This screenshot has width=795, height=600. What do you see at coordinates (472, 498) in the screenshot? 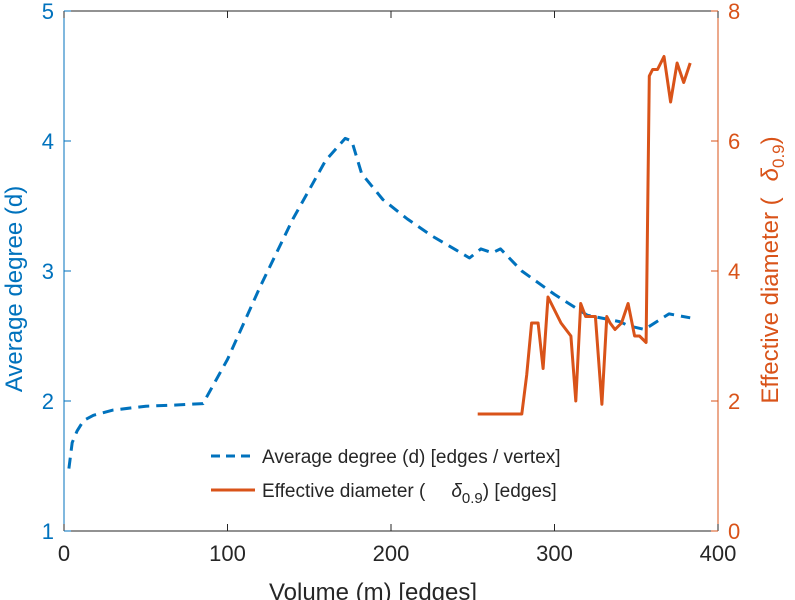
I see `legend-label-effective-diameter-subscript: 0.9` at bounding box center [472, 498].